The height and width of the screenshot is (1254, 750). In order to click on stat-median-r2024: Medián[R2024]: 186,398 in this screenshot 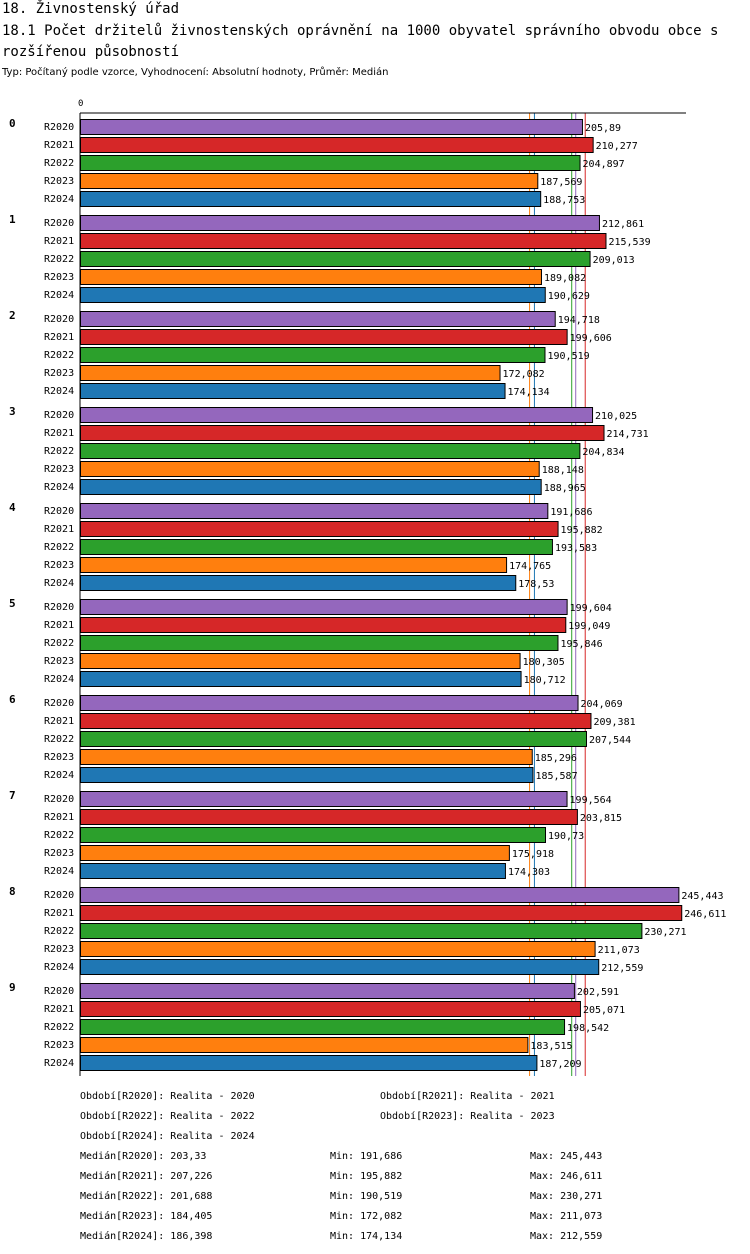, I will do `click(146, 1236)`.